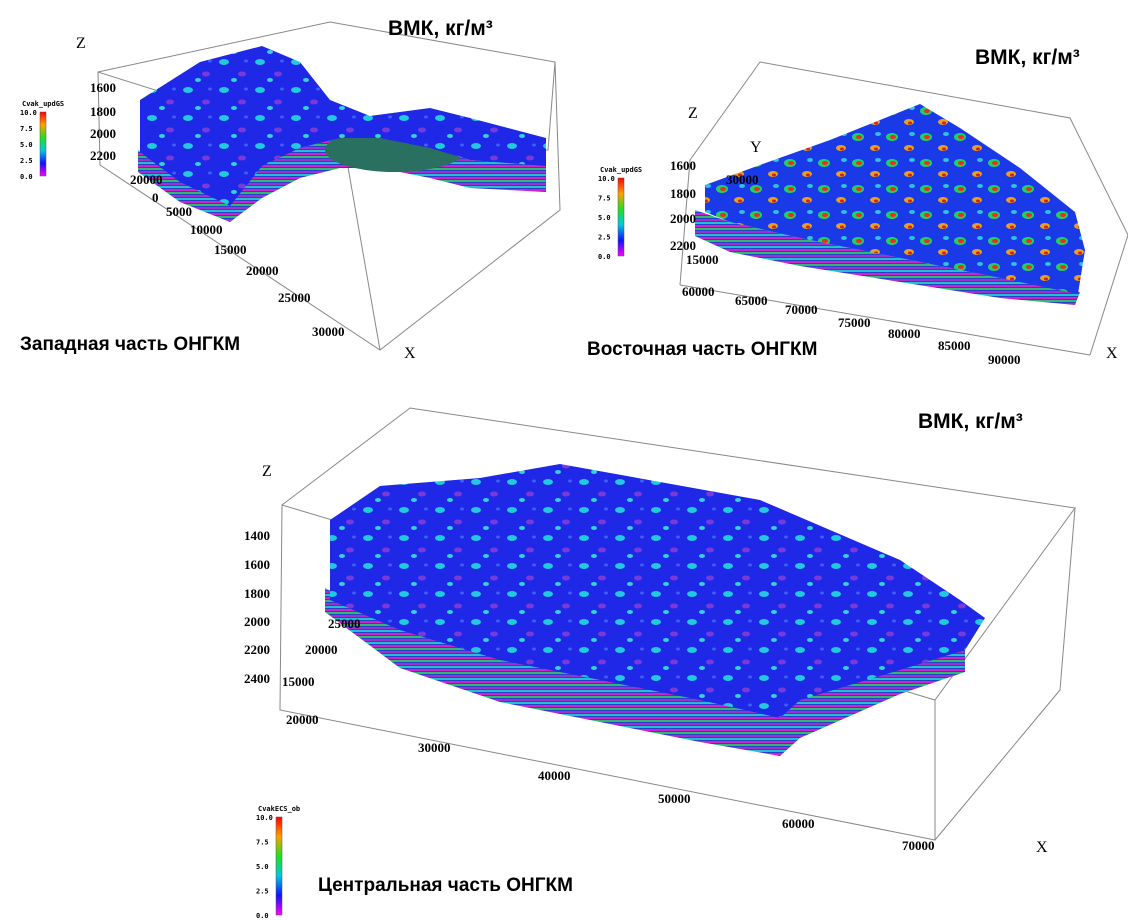  I want to click on panel-caption: Восточная часть ОНГКМ, so click(702, 349).